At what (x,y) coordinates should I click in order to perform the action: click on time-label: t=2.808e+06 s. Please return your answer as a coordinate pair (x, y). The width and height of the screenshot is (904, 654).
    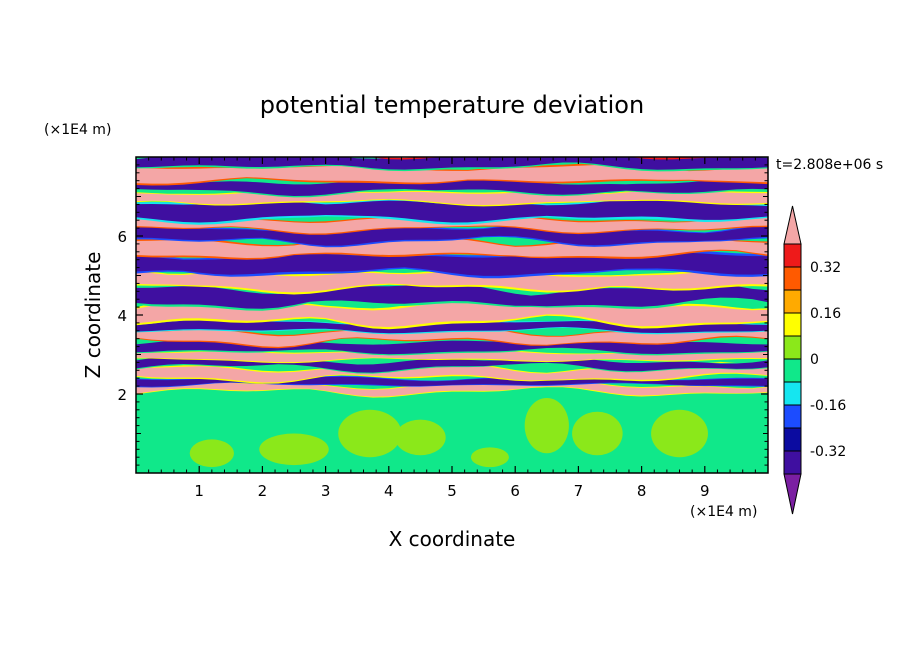
    Looking at the image, I should click on (829, 165).